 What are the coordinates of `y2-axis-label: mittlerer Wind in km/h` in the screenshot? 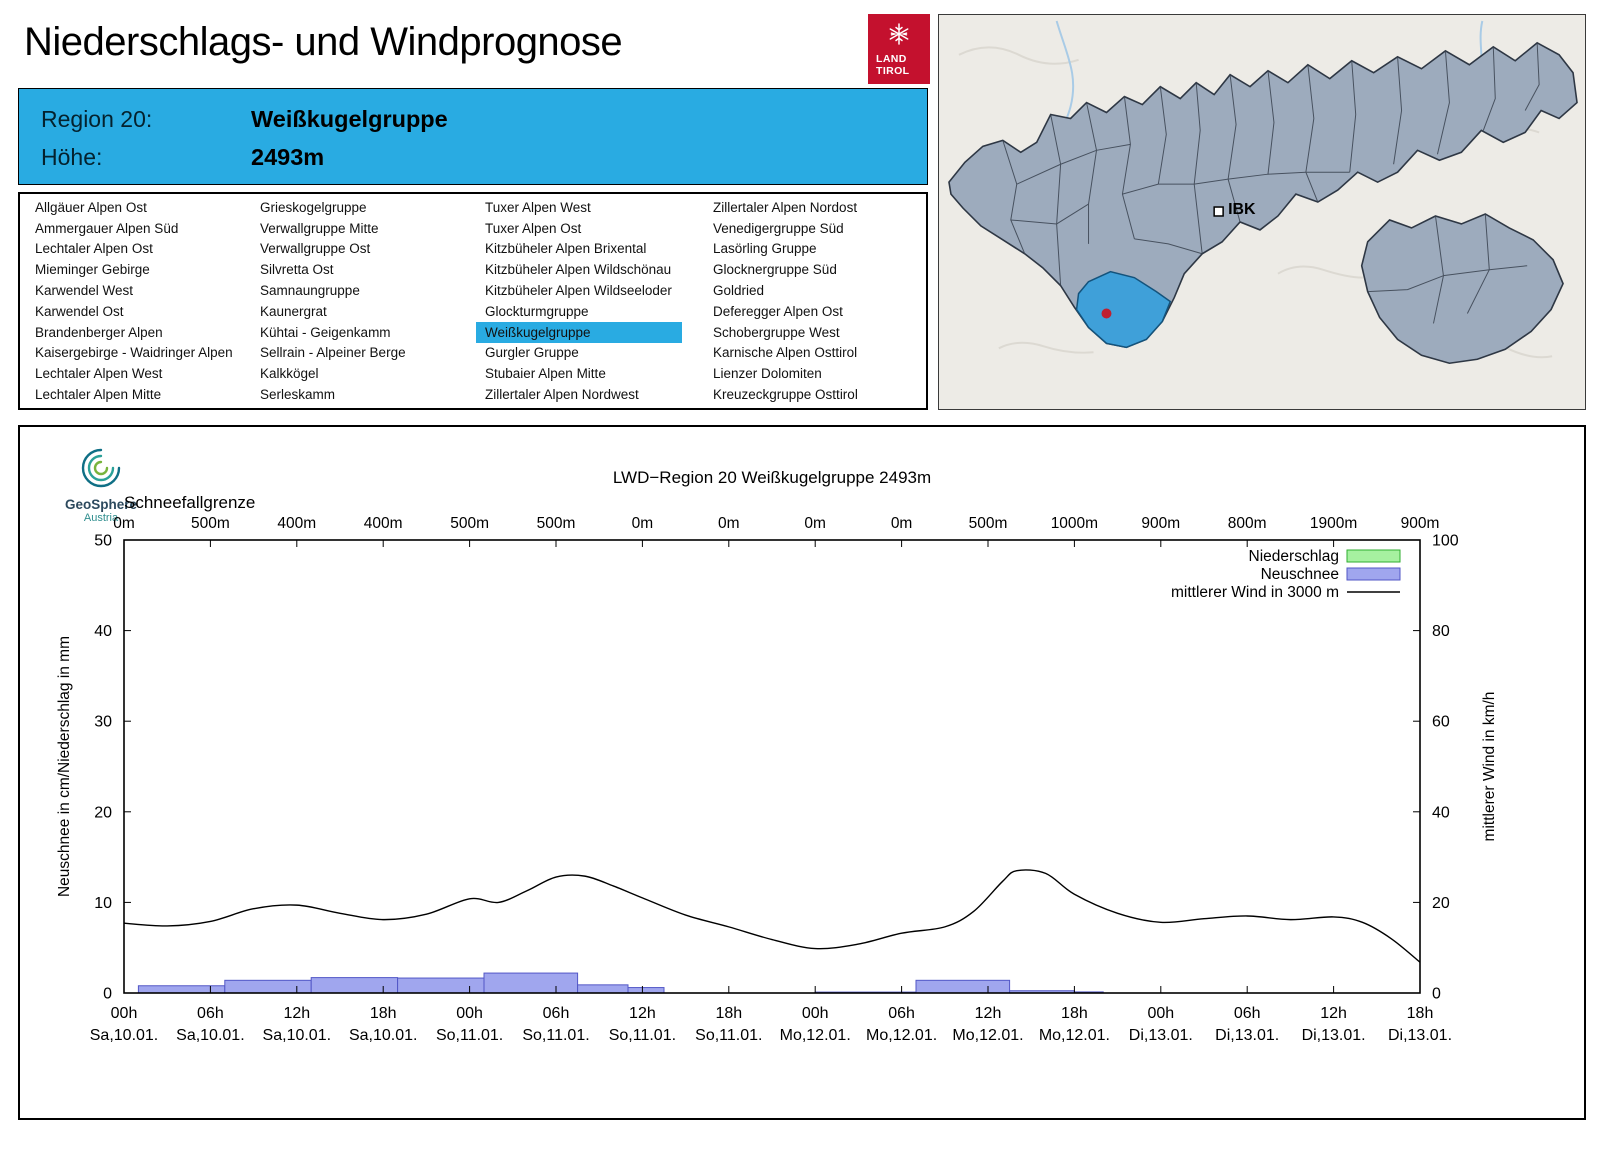 It's located at (1489, 767).